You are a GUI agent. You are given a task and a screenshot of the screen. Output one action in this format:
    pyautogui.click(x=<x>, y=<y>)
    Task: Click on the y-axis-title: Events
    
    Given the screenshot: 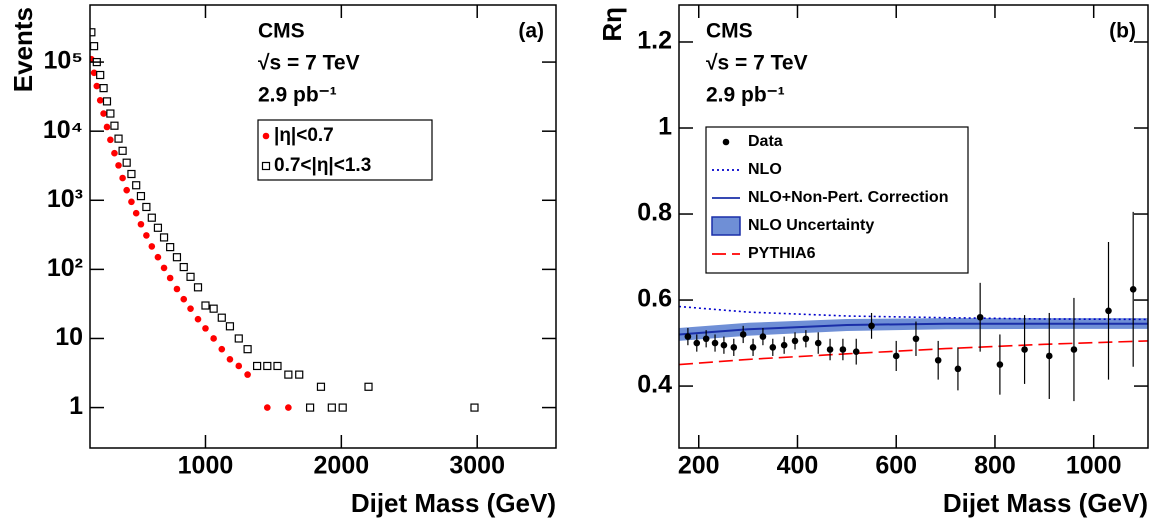 What is the action you would take?
    pyautogui.click(x=23, y=49)
    